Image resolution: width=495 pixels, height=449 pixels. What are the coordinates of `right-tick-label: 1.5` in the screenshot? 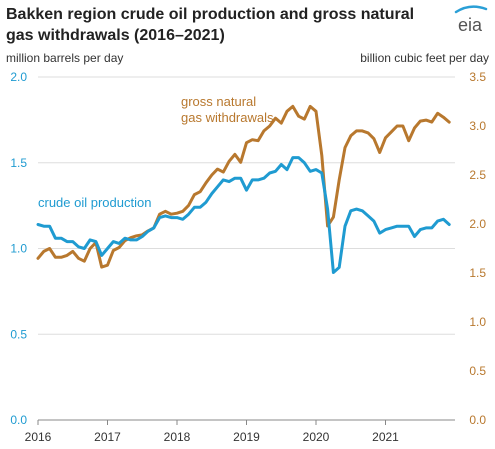 It's located at (477, 273).